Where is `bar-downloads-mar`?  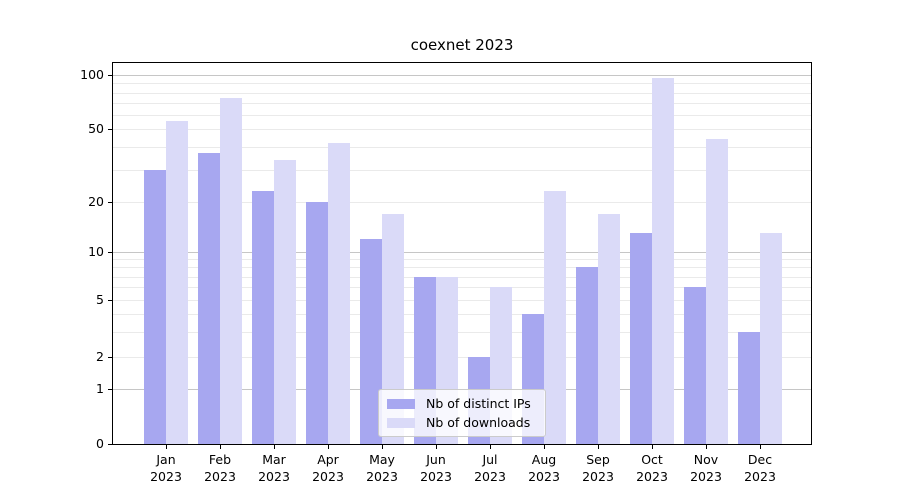
bar-downloads-mar is located at coordinates (285, 301).